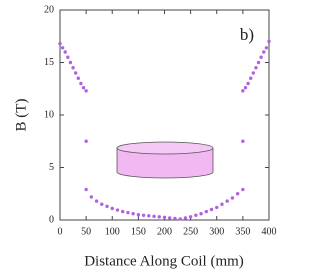  What do you see at coordinates (165, 160) in the screenshot?
I see `coil-illustration` at bounding box center [165, 160].